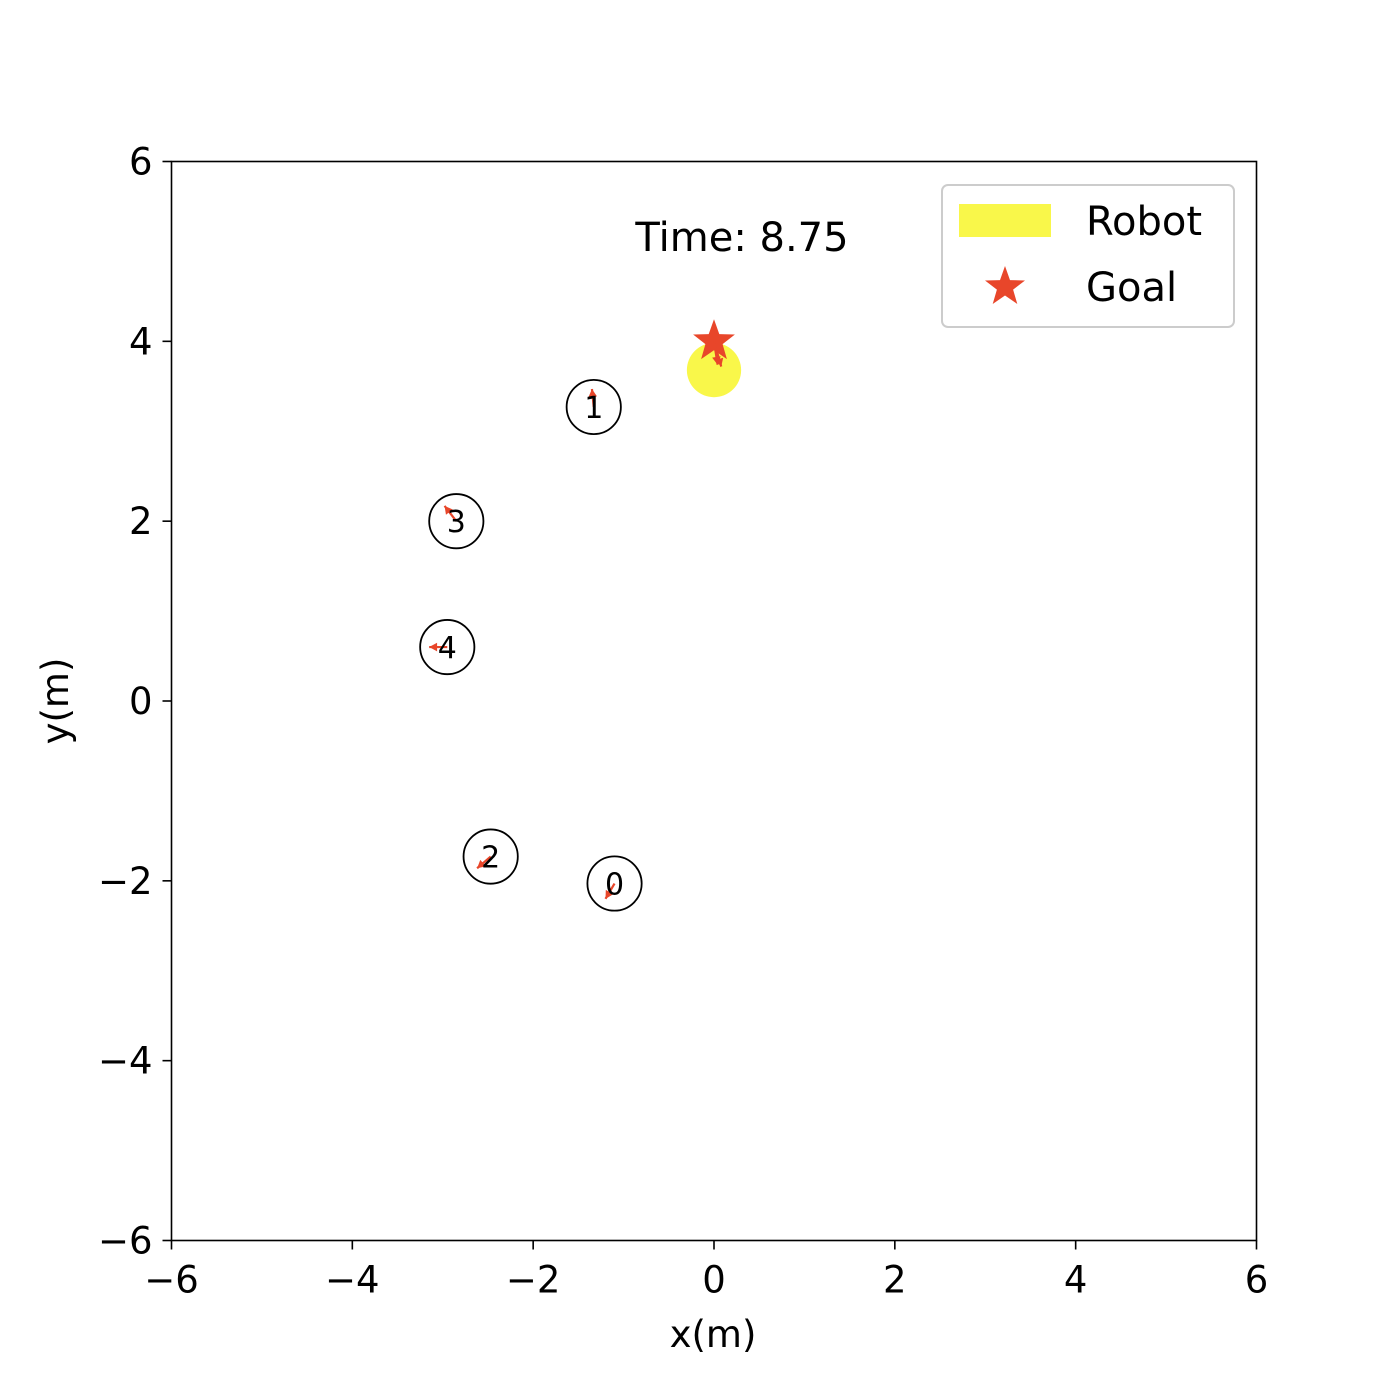  I want to click on x-axis-label: x(m), so click(713, 1334).